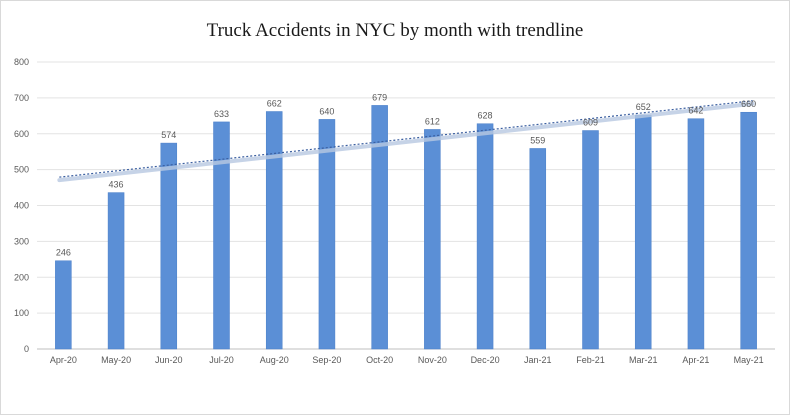 This screenshot has height=415, width=790. I want to click on y-tick-label: 700, so click(21, 98).